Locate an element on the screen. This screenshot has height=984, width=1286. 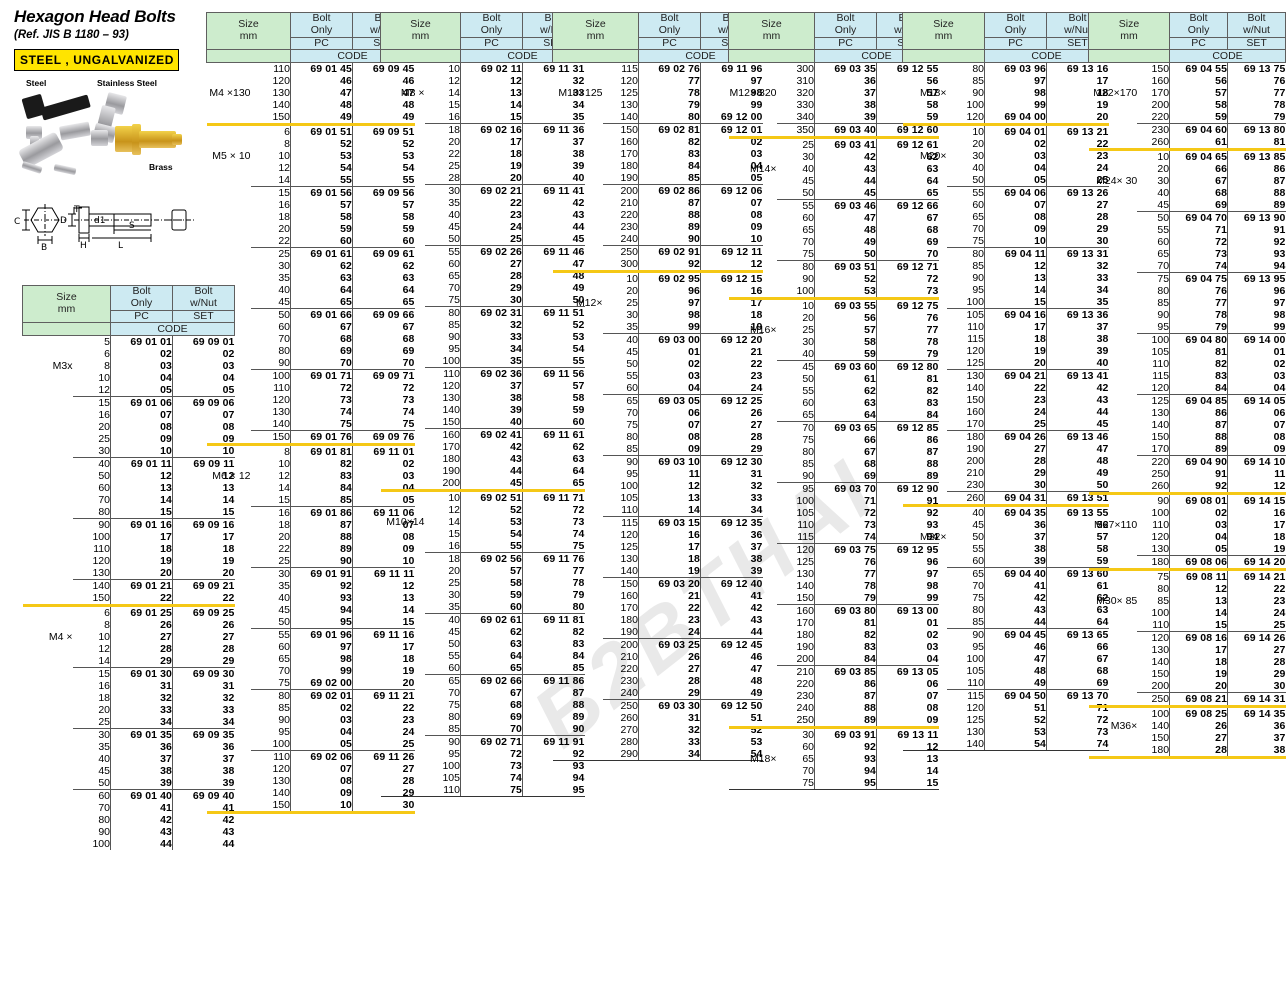
table-row: 170 89 09 is located at coordinates (1187, 449).